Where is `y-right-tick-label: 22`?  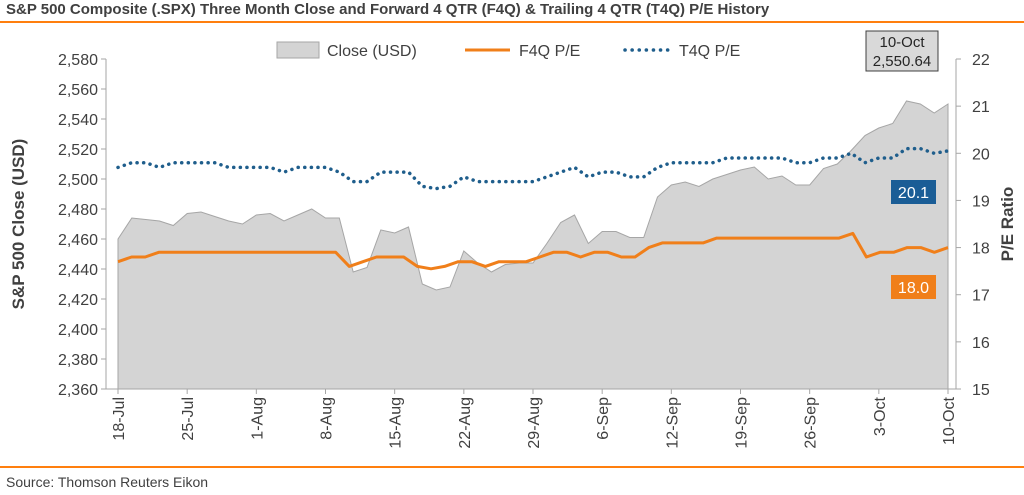
y-right-tick-label: 22 is located at coordinates (981, 60).